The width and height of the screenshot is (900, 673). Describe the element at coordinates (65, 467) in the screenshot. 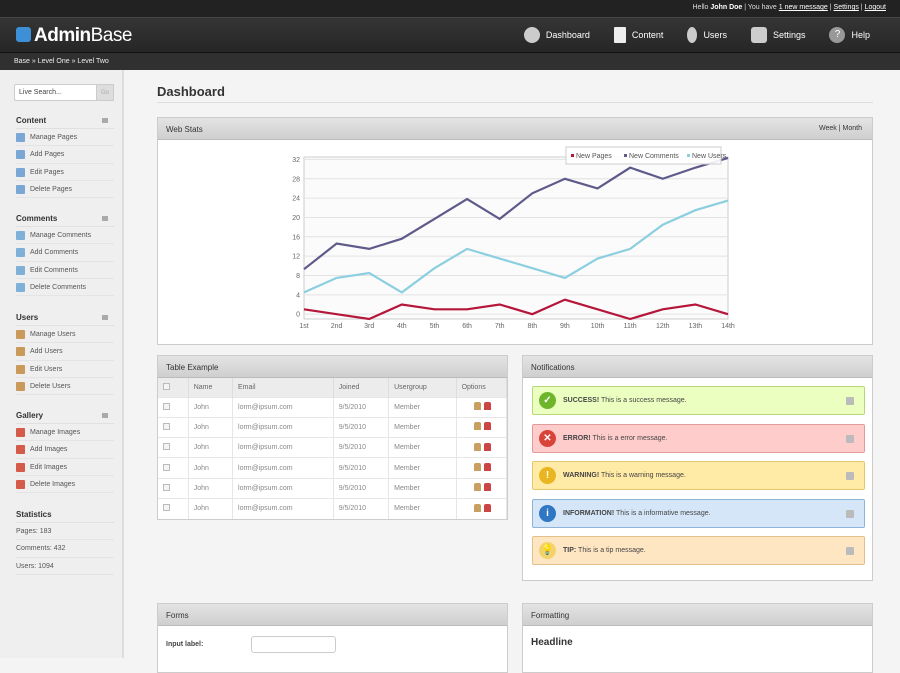

I see `sidebar-item: Edit Images` at that location.